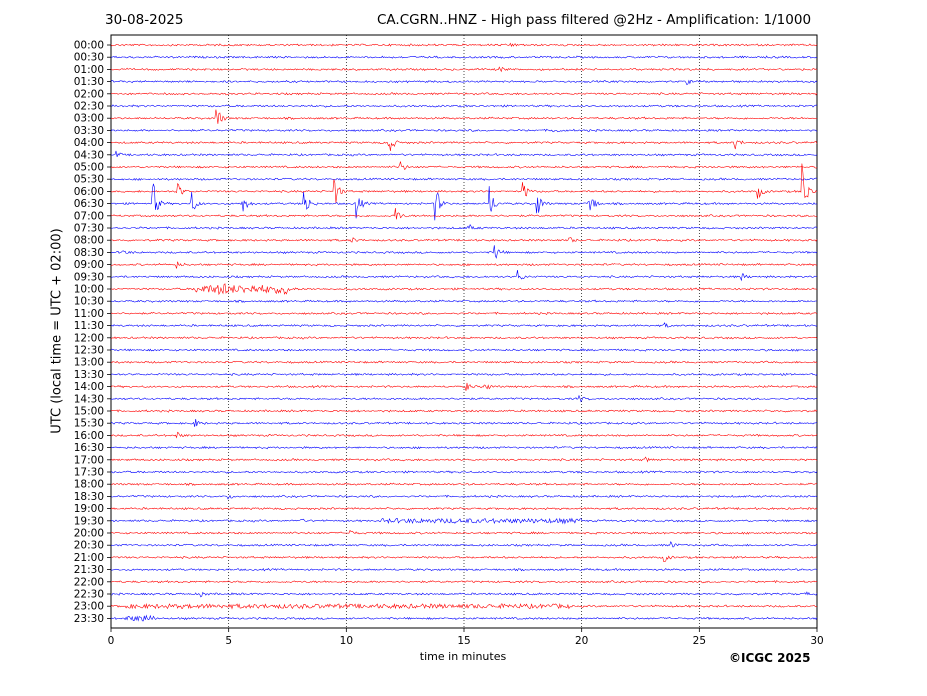  Describe the element at coordinates (699, 641) in the screenshot. I see `x-tick-label: 25` at that location.